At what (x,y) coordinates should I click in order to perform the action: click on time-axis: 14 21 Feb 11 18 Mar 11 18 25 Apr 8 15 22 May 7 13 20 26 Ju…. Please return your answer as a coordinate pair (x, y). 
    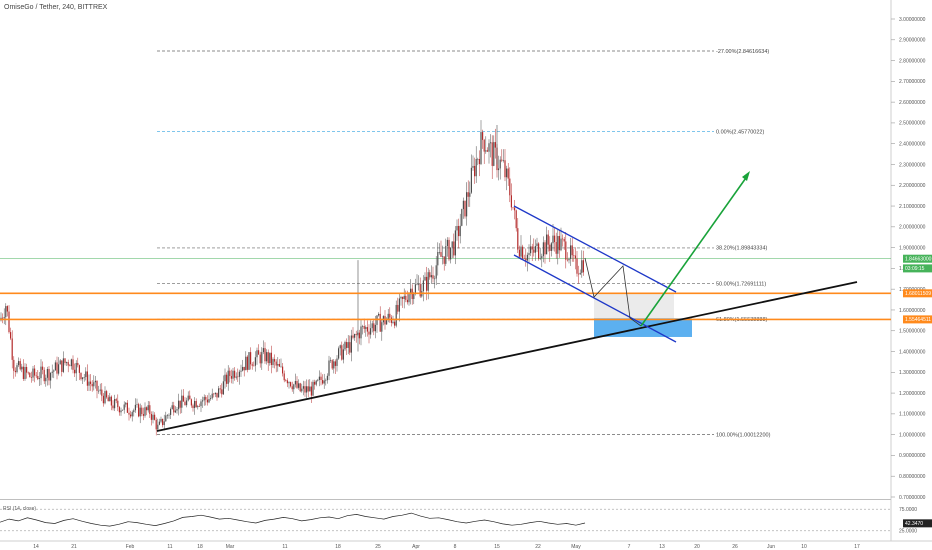
    Looking at the image, I should click on (446, 547).